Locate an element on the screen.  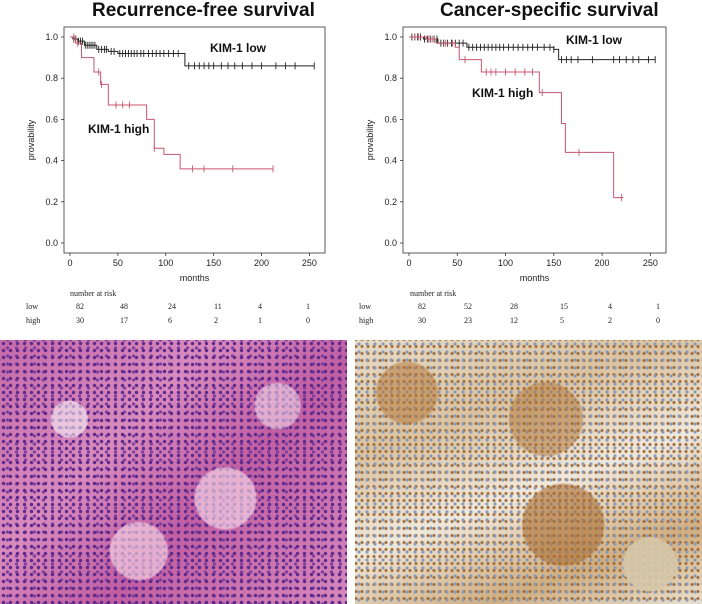
chart-title-cancer-specific: Cancer-specific survival is located at coordinates (549, 10).